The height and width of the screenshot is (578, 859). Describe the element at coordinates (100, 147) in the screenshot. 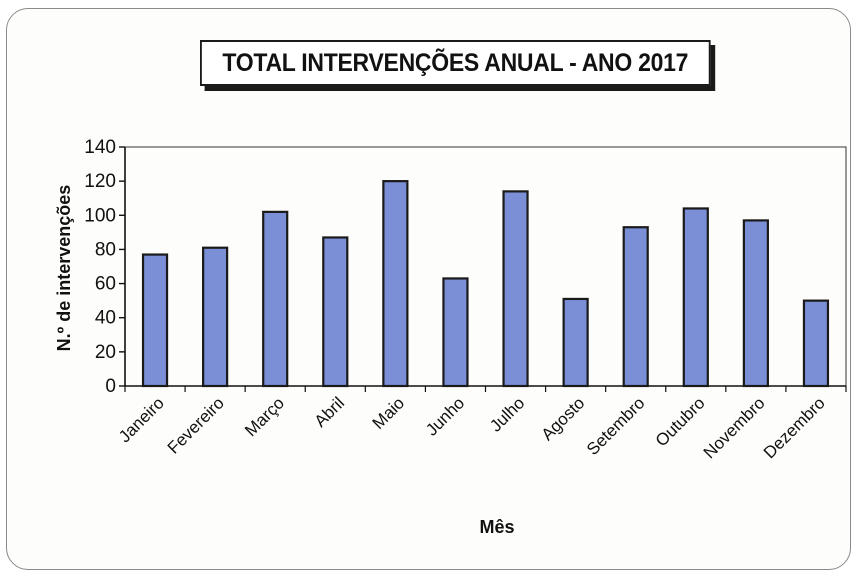

I see `y-tick-label: 140` at that location.